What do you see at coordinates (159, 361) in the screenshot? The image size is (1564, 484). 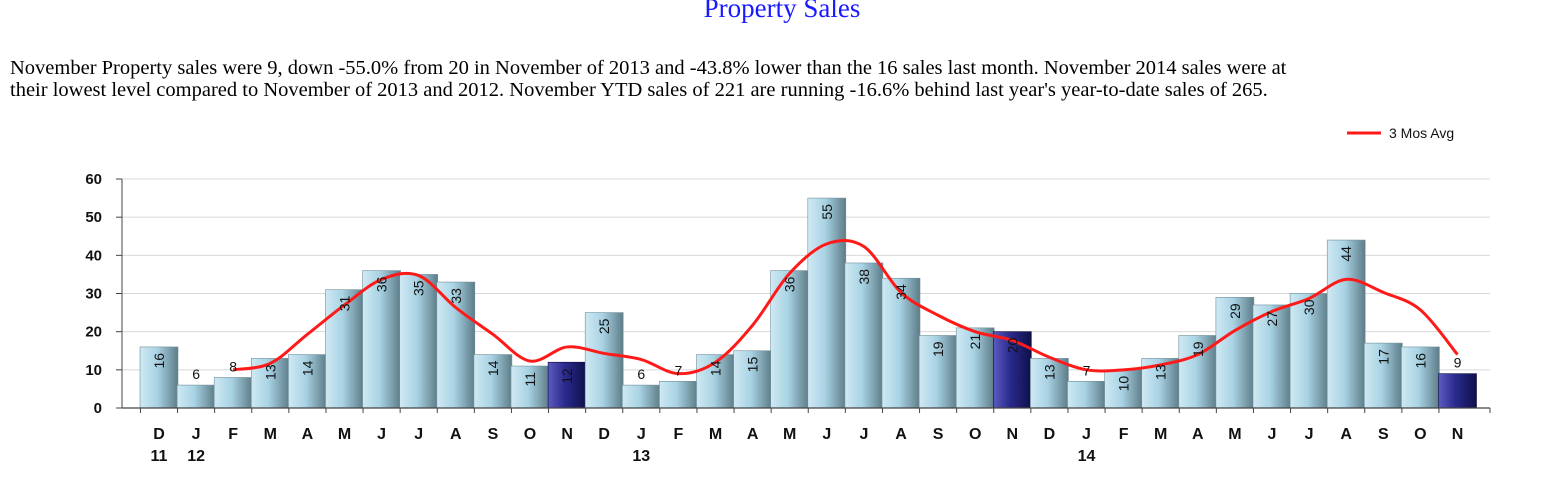 I see `data-label-0: 16` at bounding box center [159, 361].